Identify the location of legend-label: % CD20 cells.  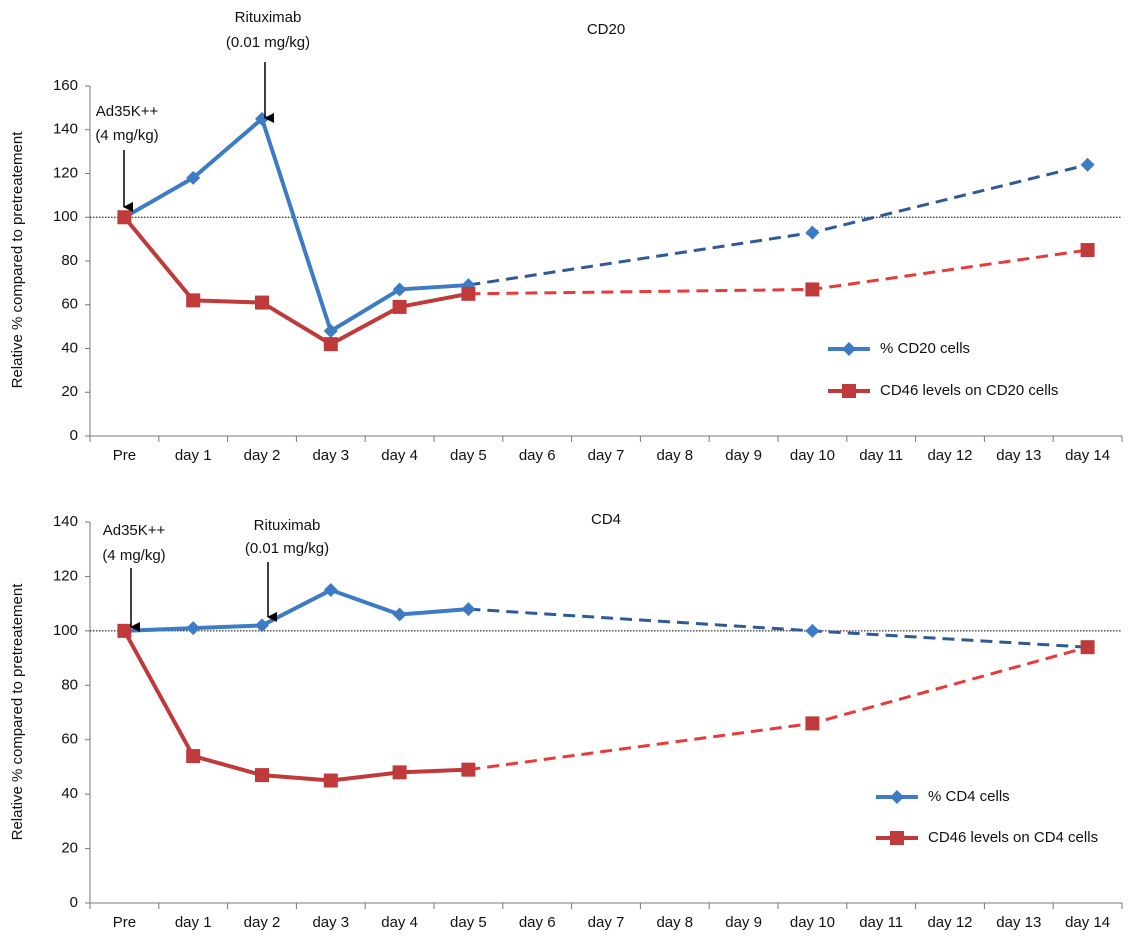
(925, 348).